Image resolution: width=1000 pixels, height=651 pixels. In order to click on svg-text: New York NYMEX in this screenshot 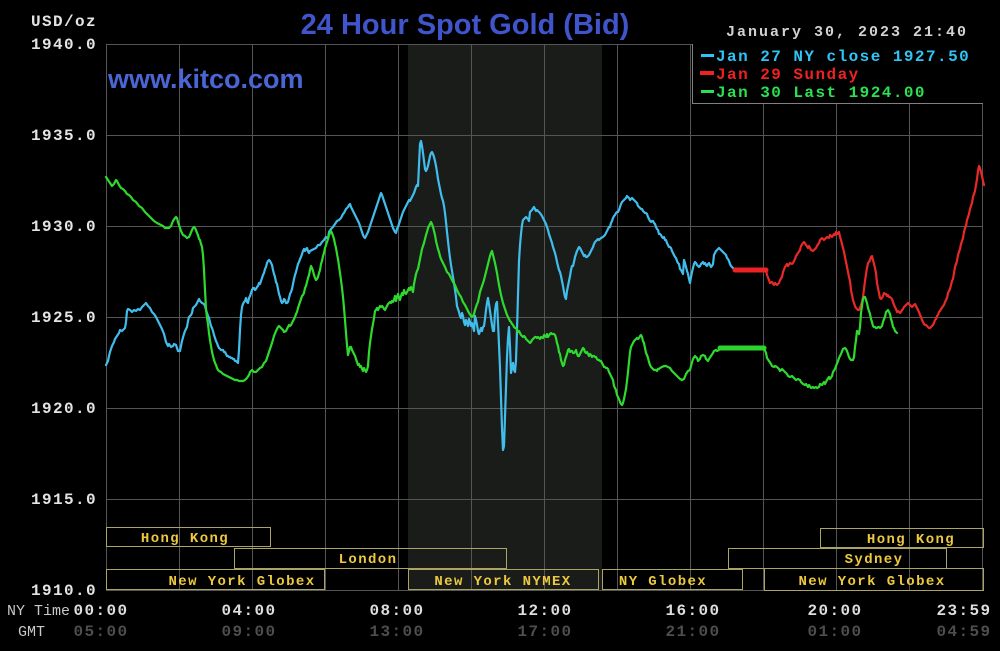, I will do `click(502, 582)`.